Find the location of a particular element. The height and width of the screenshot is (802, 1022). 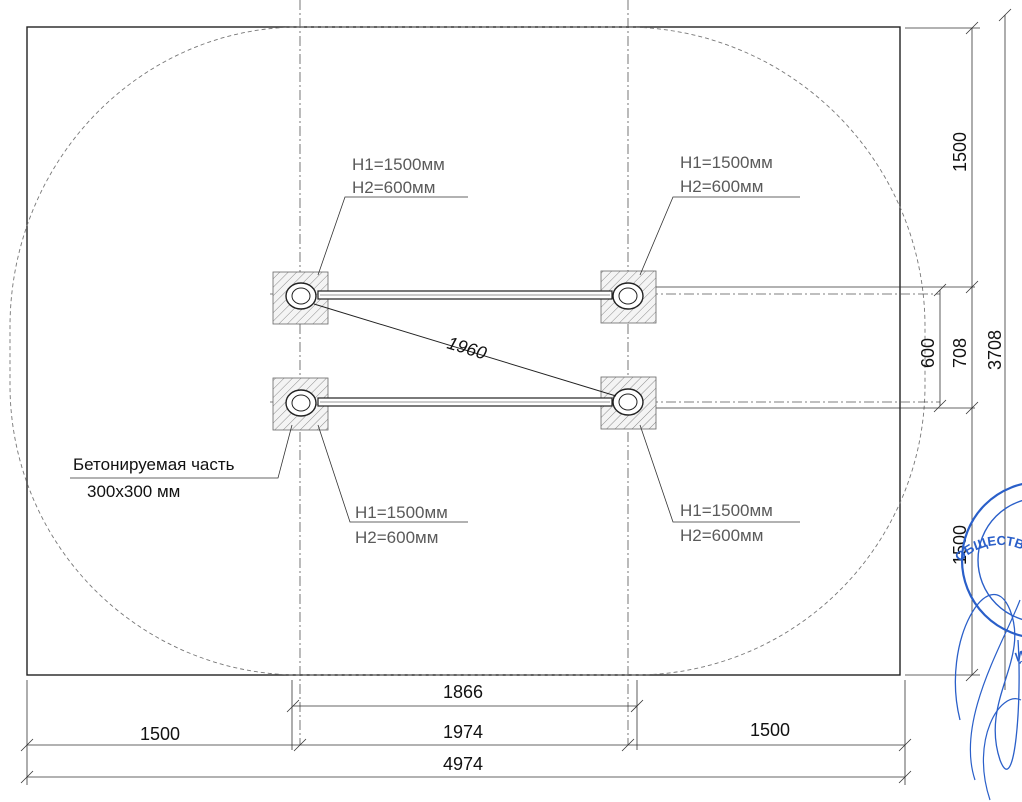

dimension-total-width is located at coordinates (466, 770).